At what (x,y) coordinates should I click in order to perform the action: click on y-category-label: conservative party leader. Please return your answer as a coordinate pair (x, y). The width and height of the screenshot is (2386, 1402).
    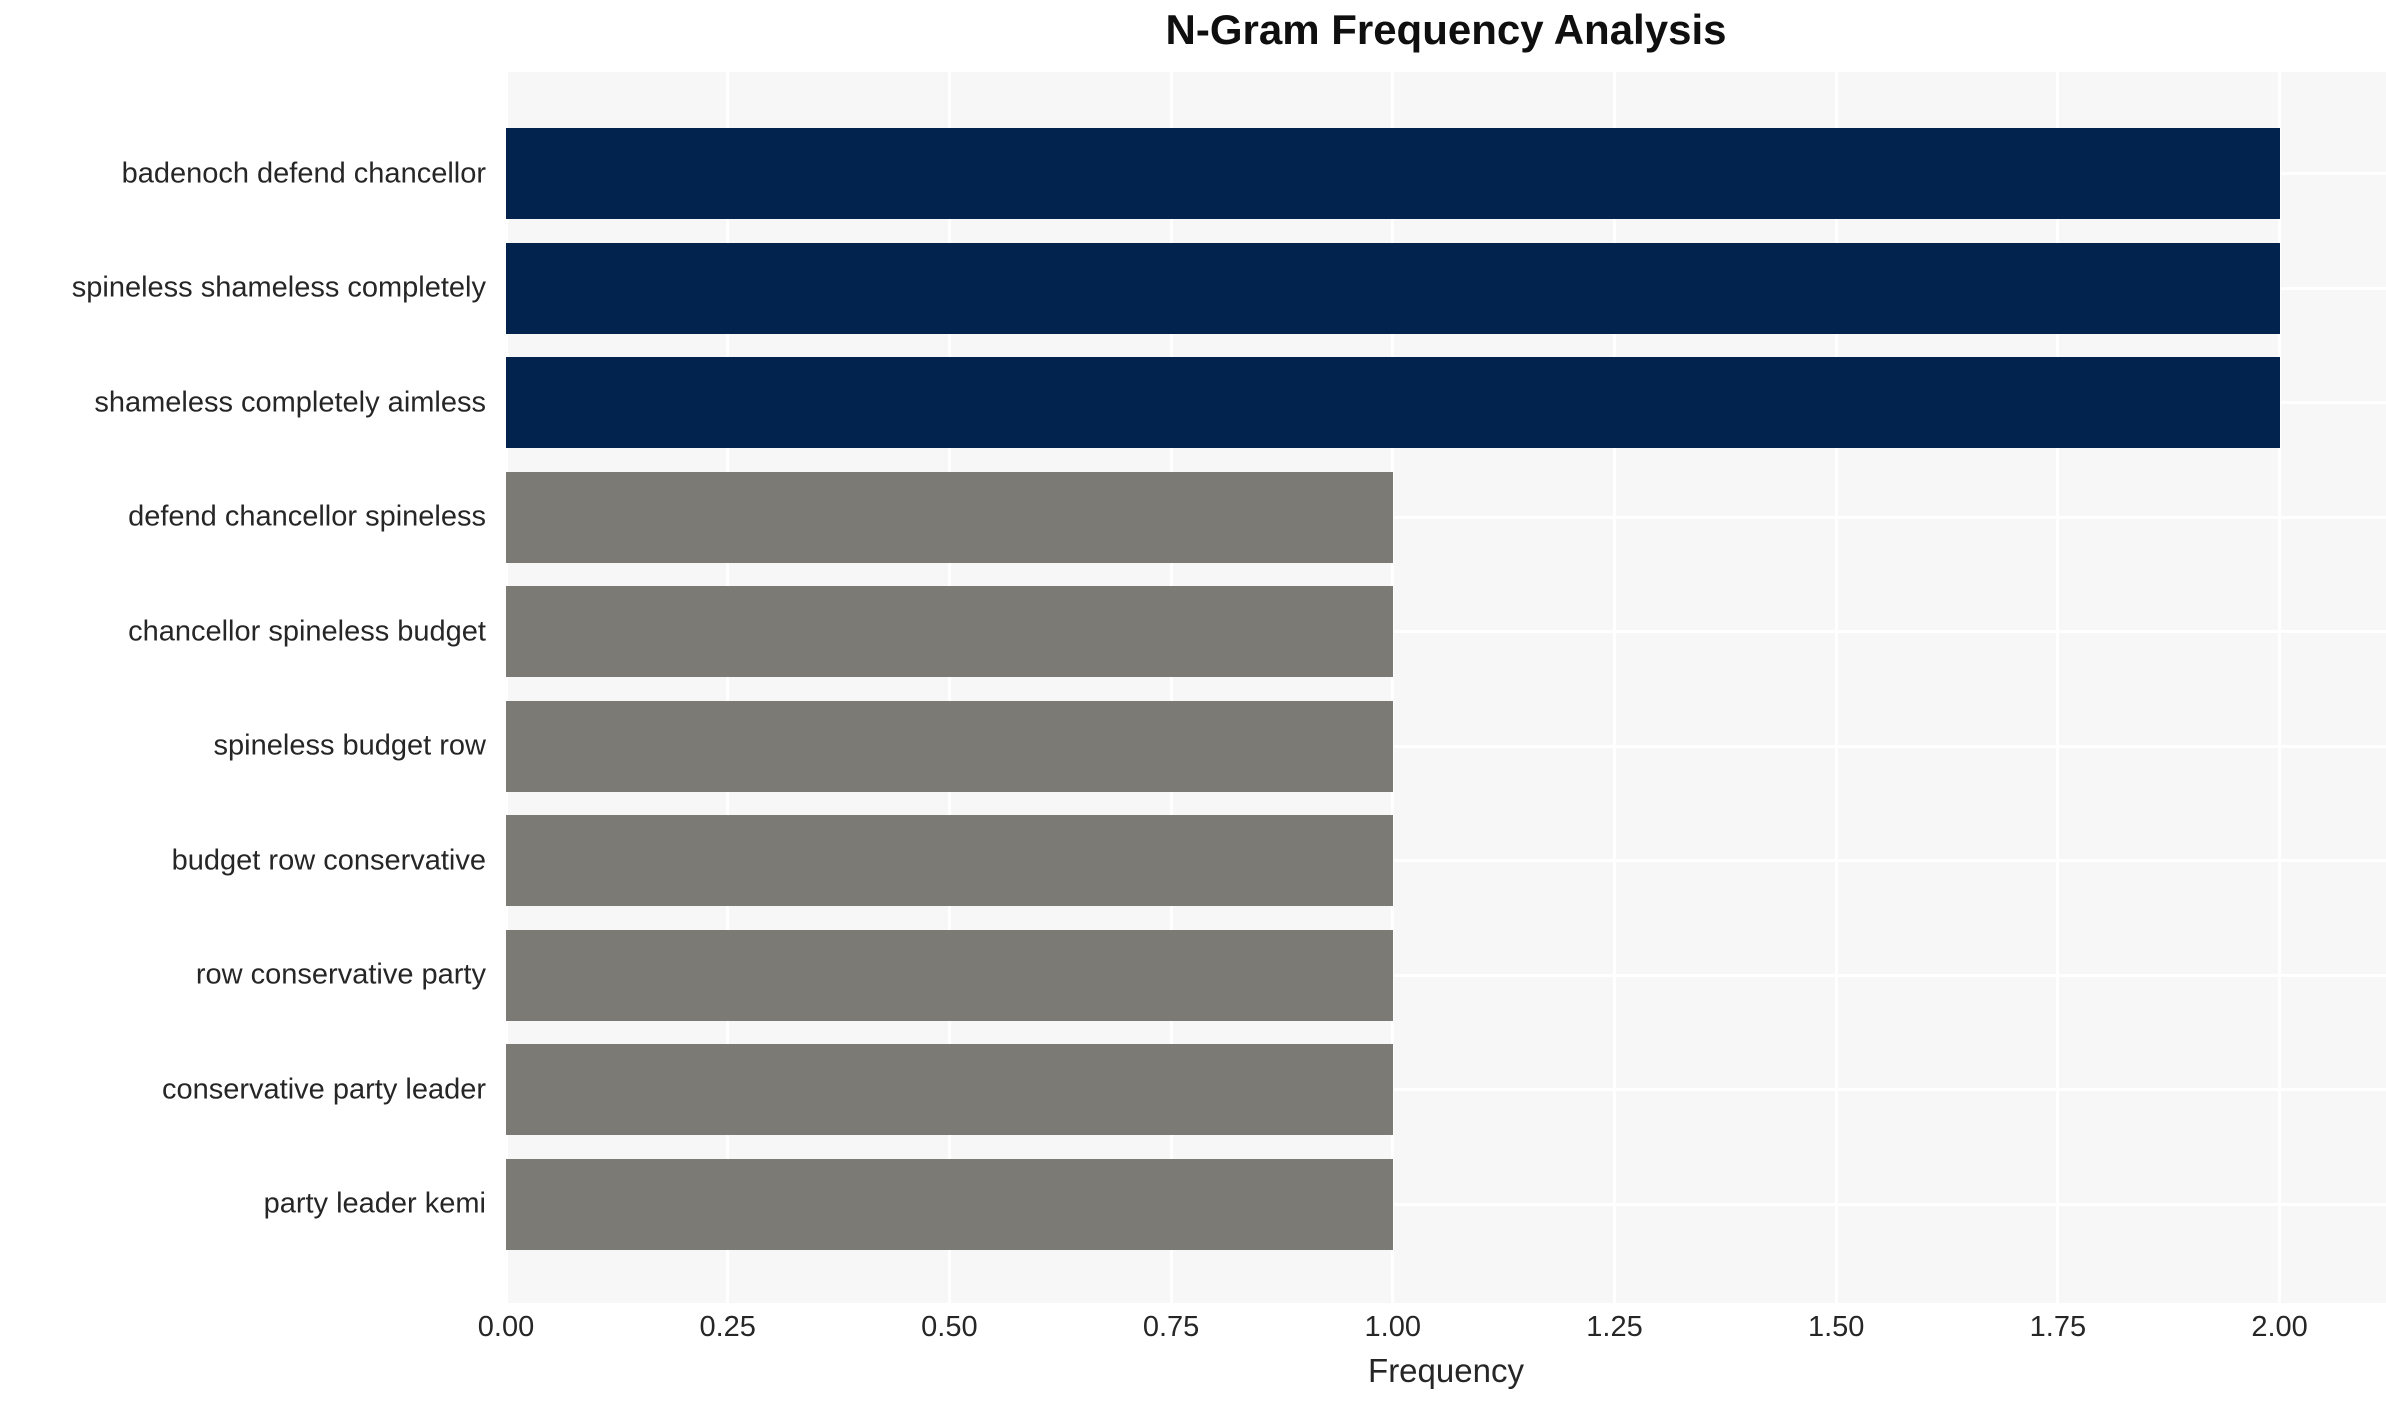
    Looking at the image, I should click on (324, 1089).